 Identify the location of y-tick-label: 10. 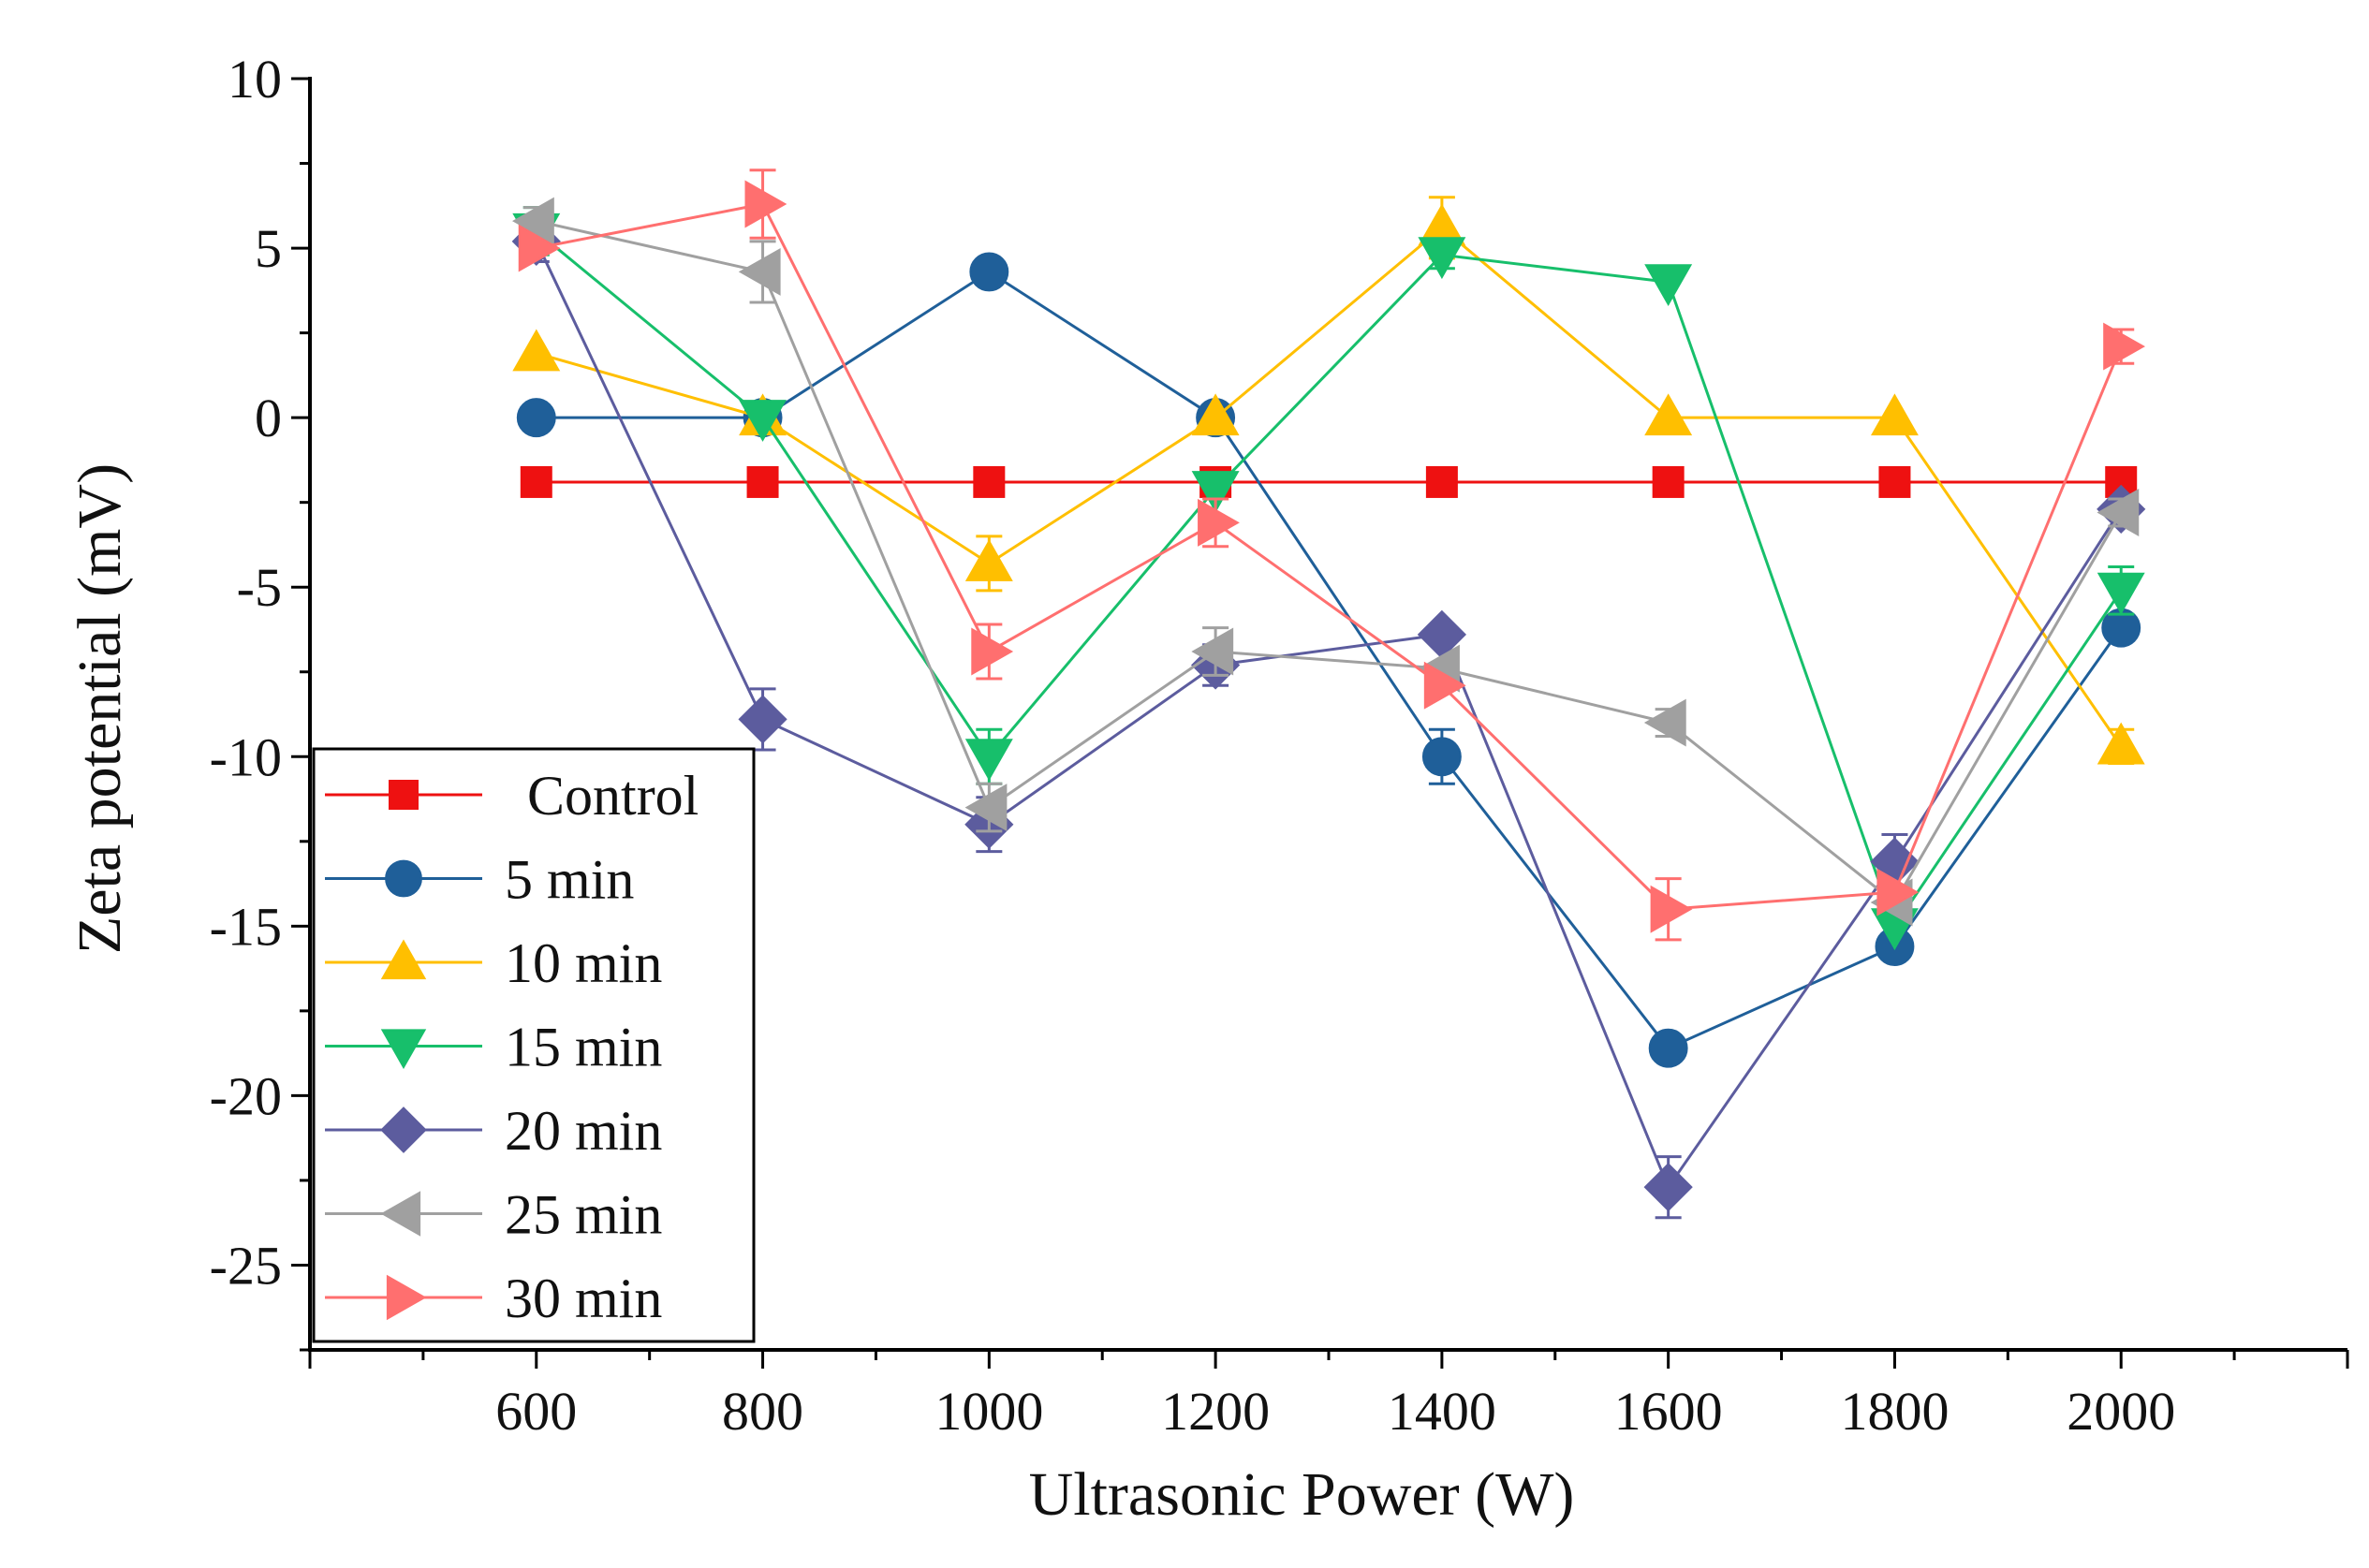
(255, 80).